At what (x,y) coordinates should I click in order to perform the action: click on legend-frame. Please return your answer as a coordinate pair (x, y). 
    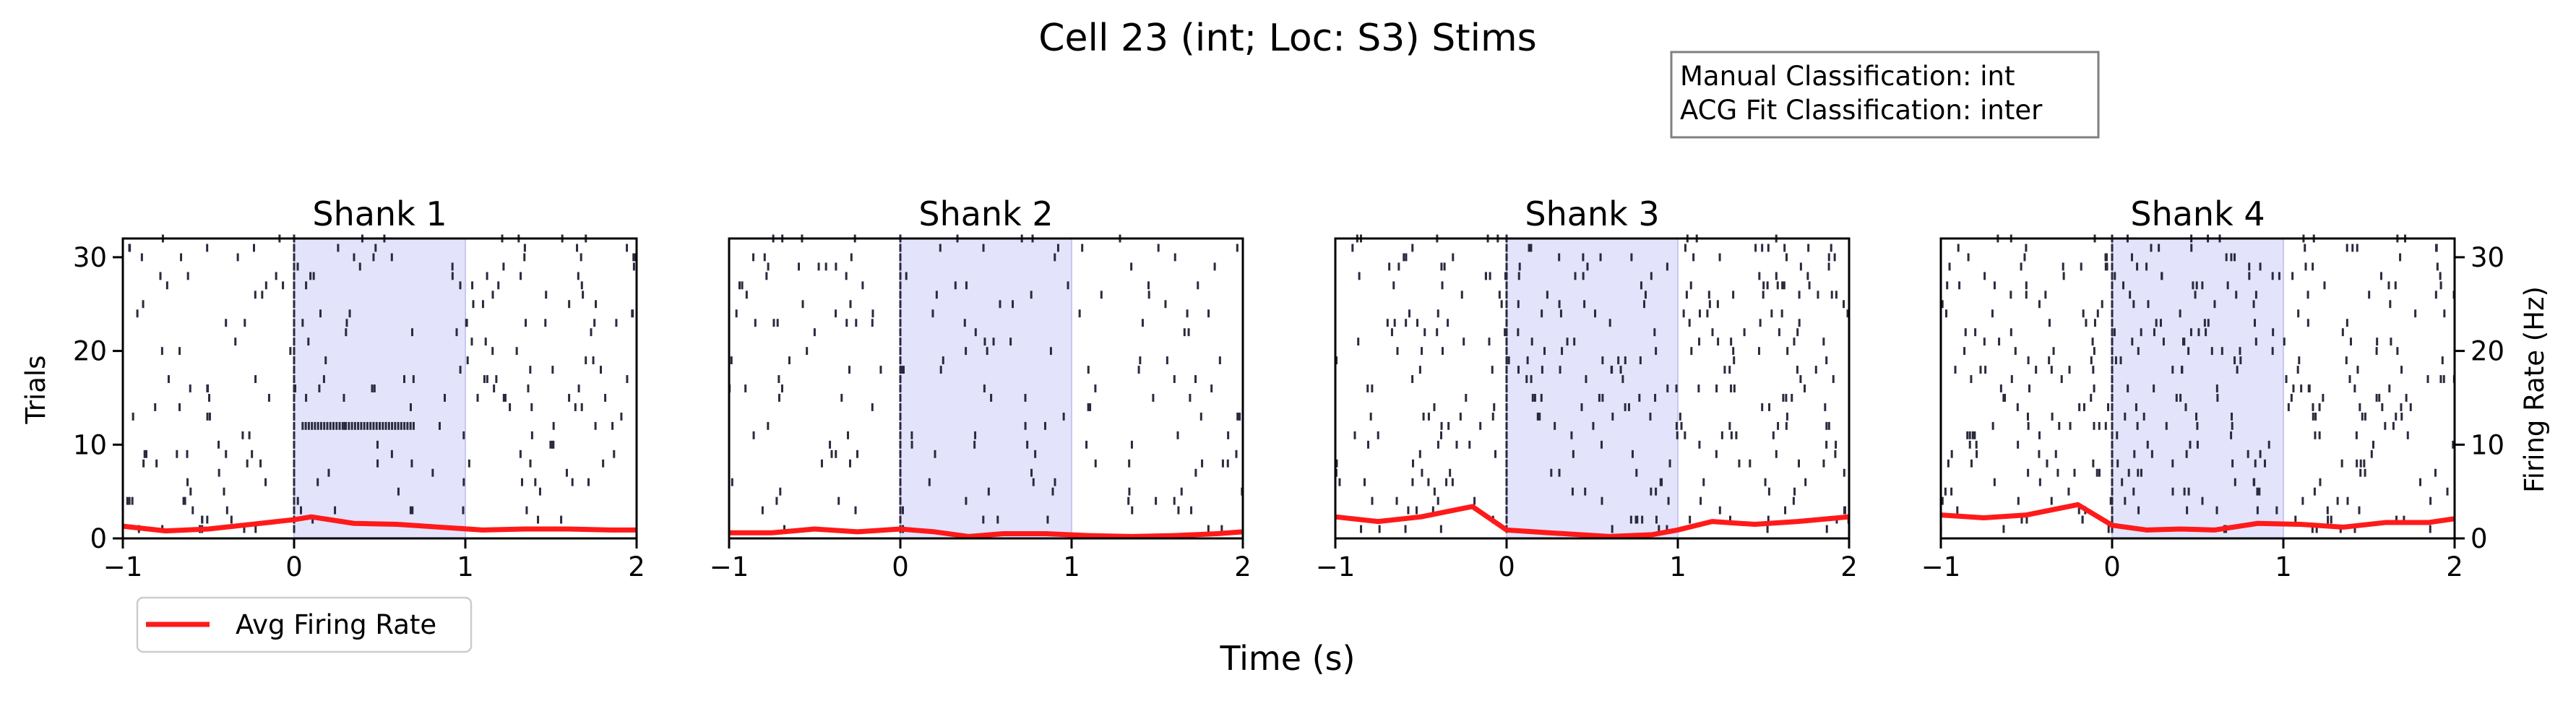
    Looking at the image, I should click on (304, 624).